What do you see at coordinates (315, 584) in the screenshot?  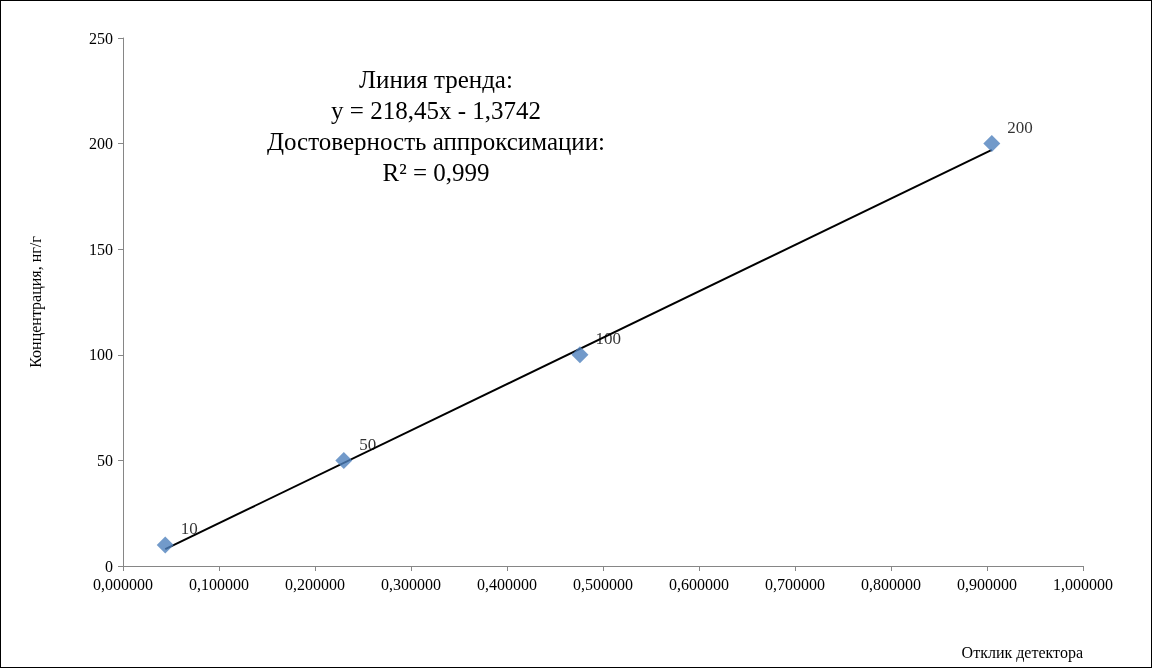 I see `x-tick-label: 0,200000` at bounding box center [315, 584].